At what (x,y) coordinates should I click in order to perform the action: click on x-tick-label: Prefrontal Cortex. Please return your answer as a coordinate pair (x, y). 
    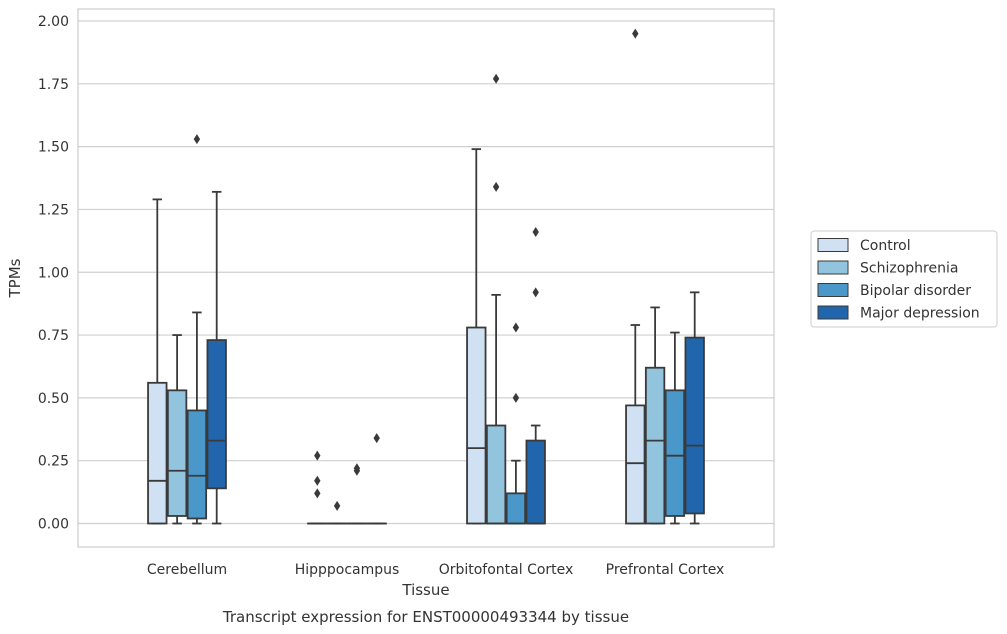
    Looking at the image, I should click on (665, 570).